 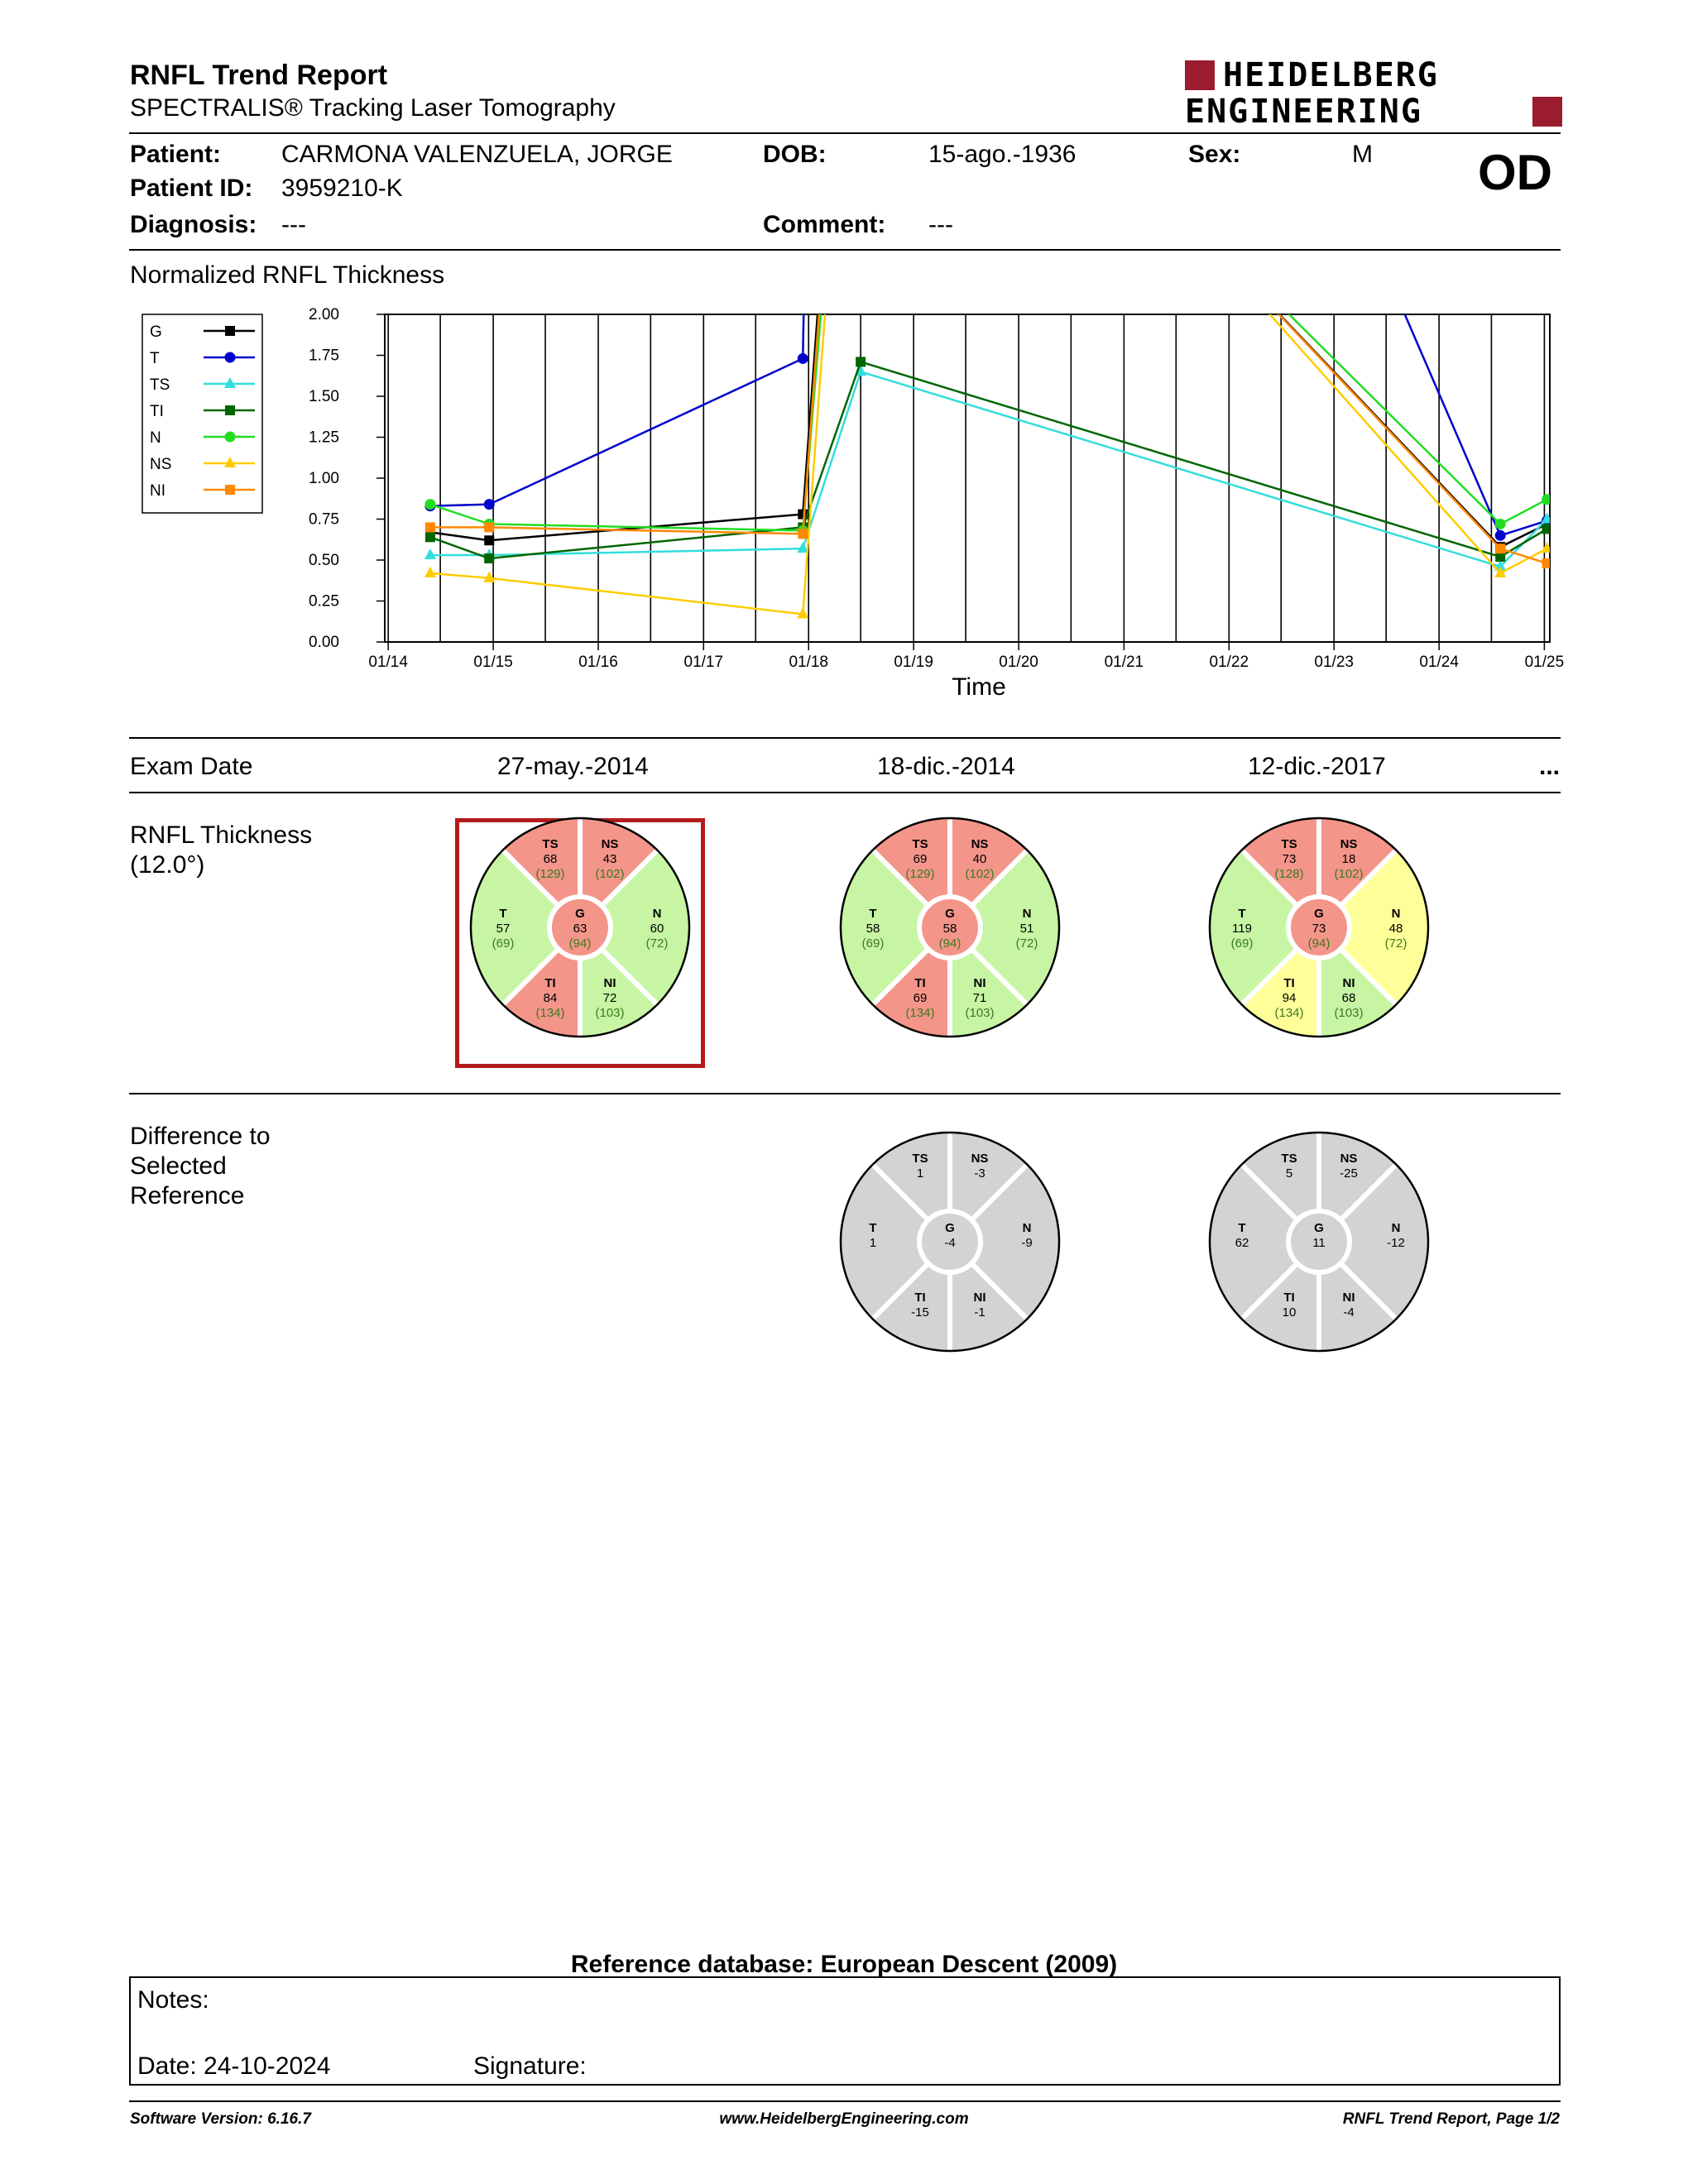 What do you see at coordinates (1242, 929) in the screenshot?
I see `sector-value-t: 119` at bounding box center [1242, 929].